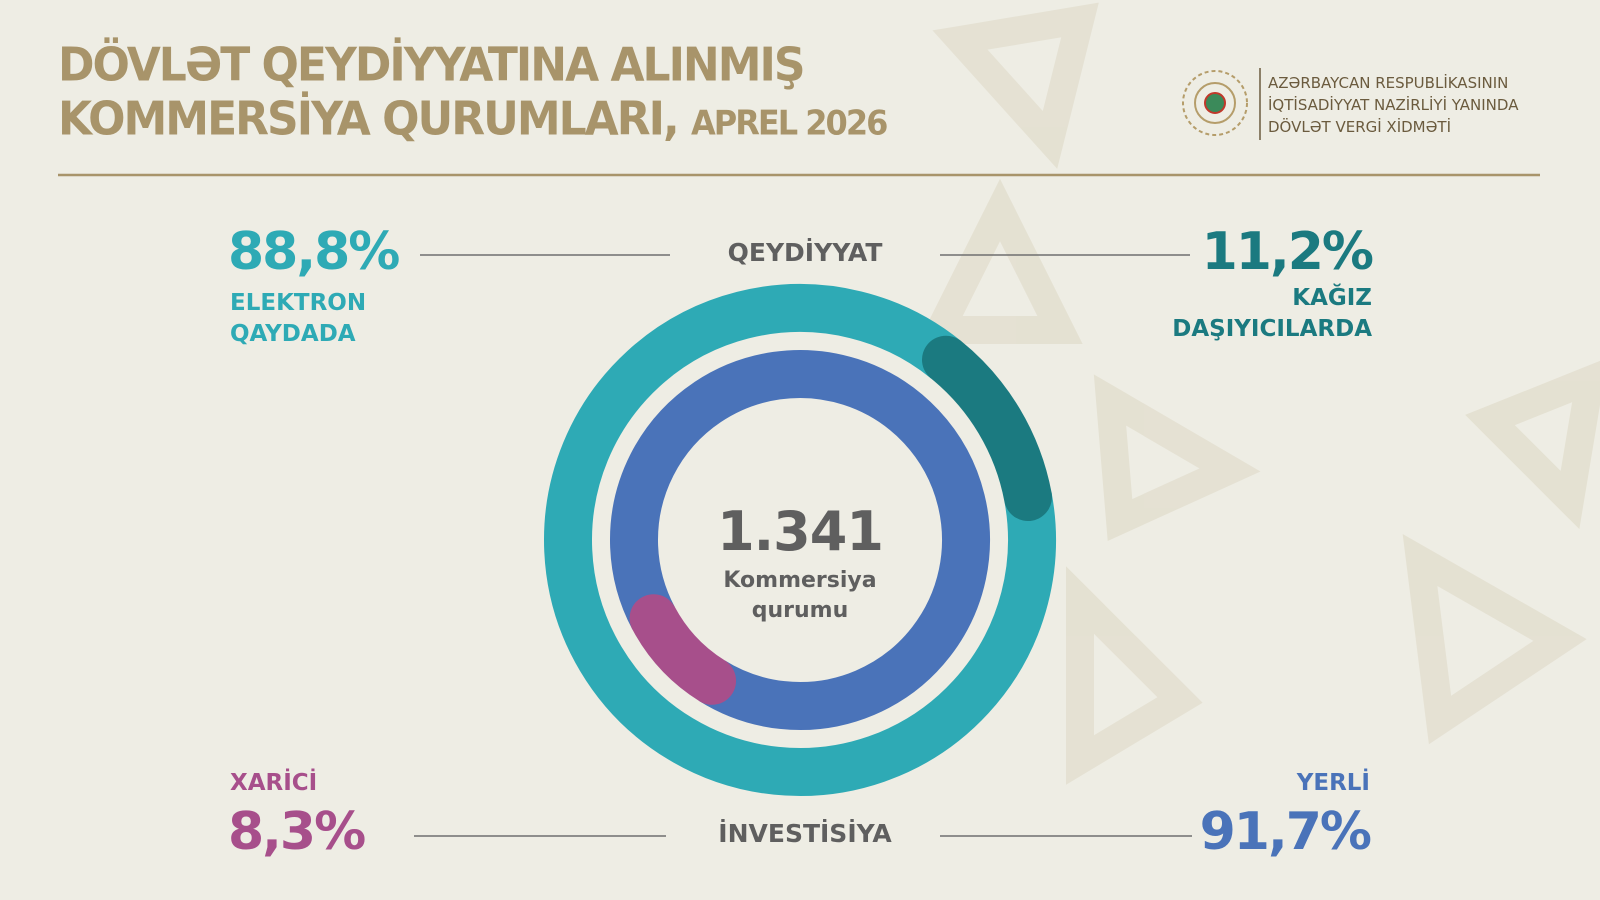 The image size is (1600, 900). Describe the element at coordinates (274, 783) in the screenshot. I see `category-label: XARİCİ` at that location.